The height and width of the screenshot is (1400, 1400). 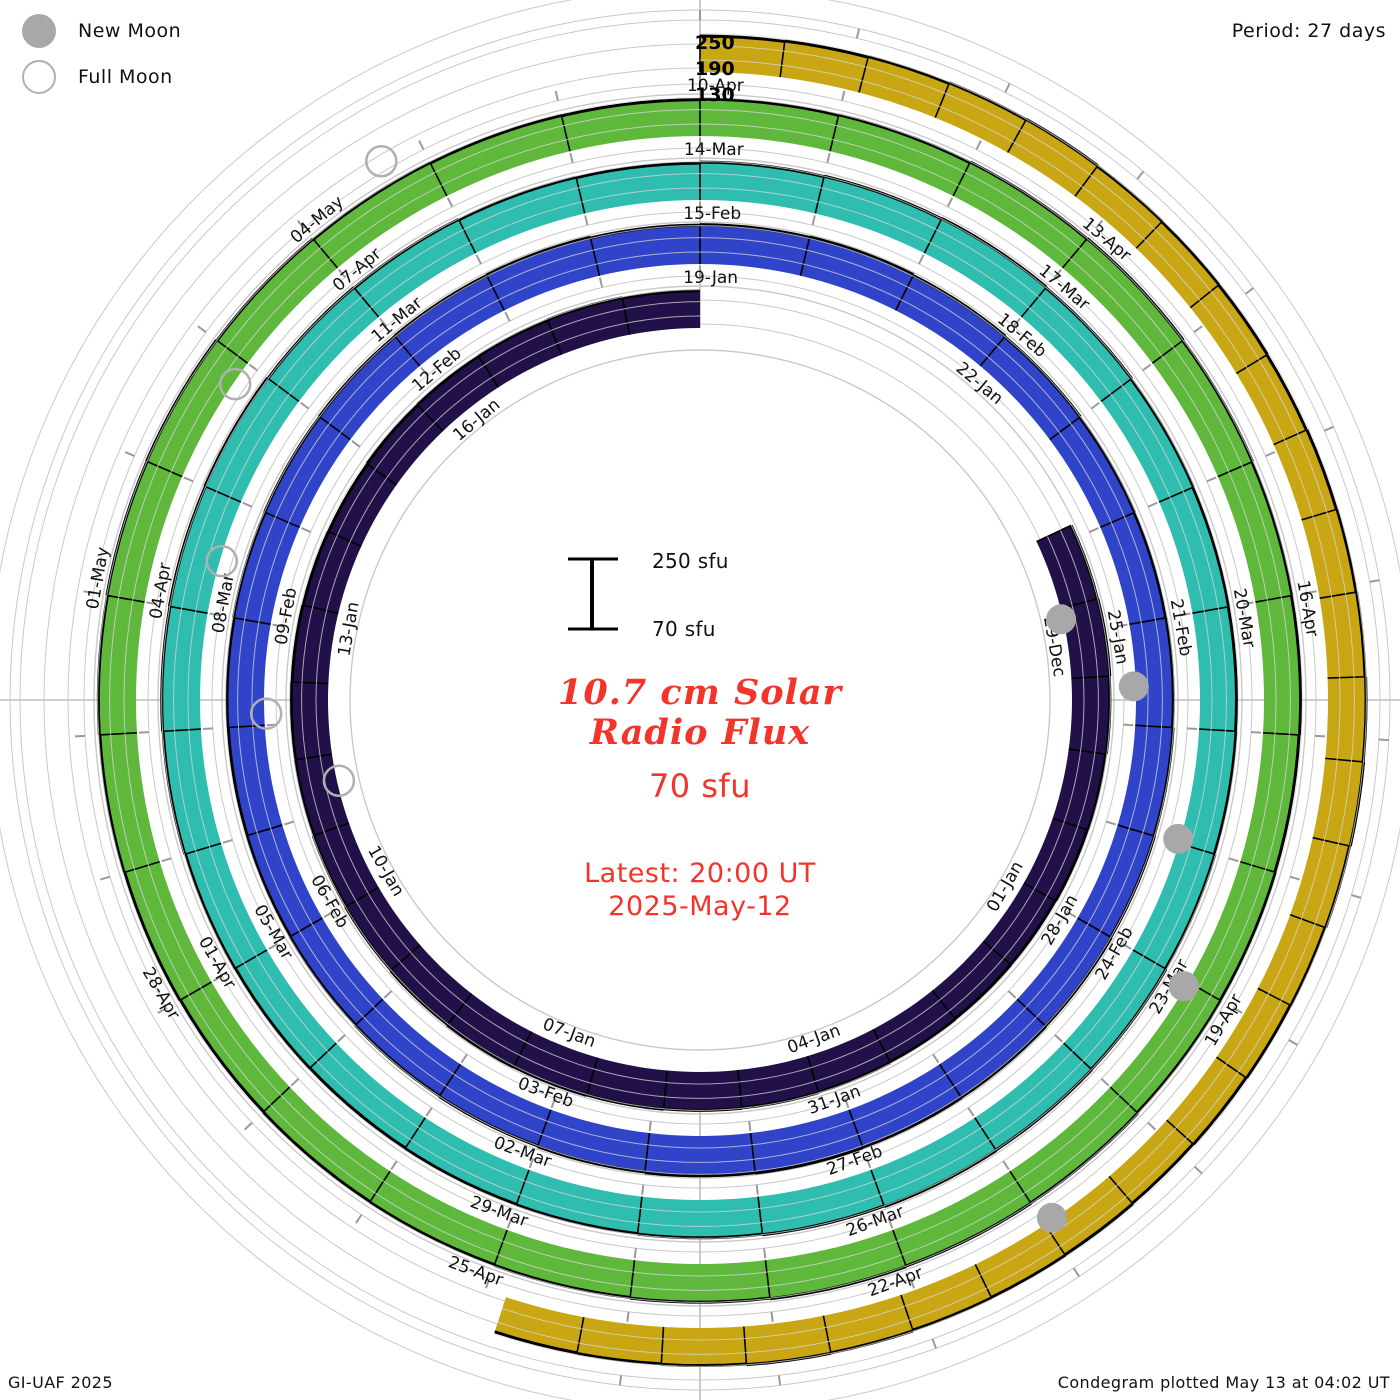 What do you see at coordinates (712, 214) in the screenshot?
I see `date-label: 15-Feb` at bounding box center [712, 214].